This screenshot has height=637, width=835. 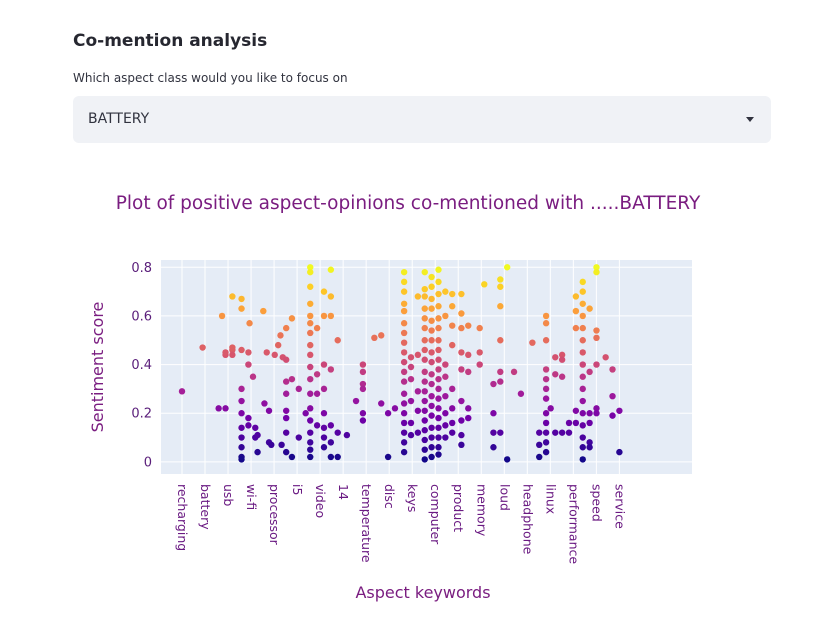 I want to click on x-tick-label: service, so click(x=619, y=506).